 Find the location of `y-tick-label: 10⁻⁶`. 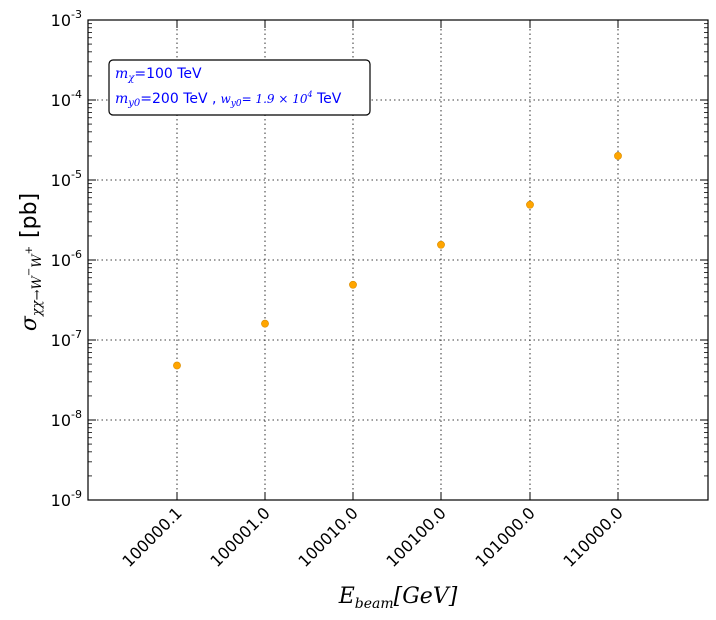

y-tick-label: 10⁻⁶ is located at coordinates (66, 259).